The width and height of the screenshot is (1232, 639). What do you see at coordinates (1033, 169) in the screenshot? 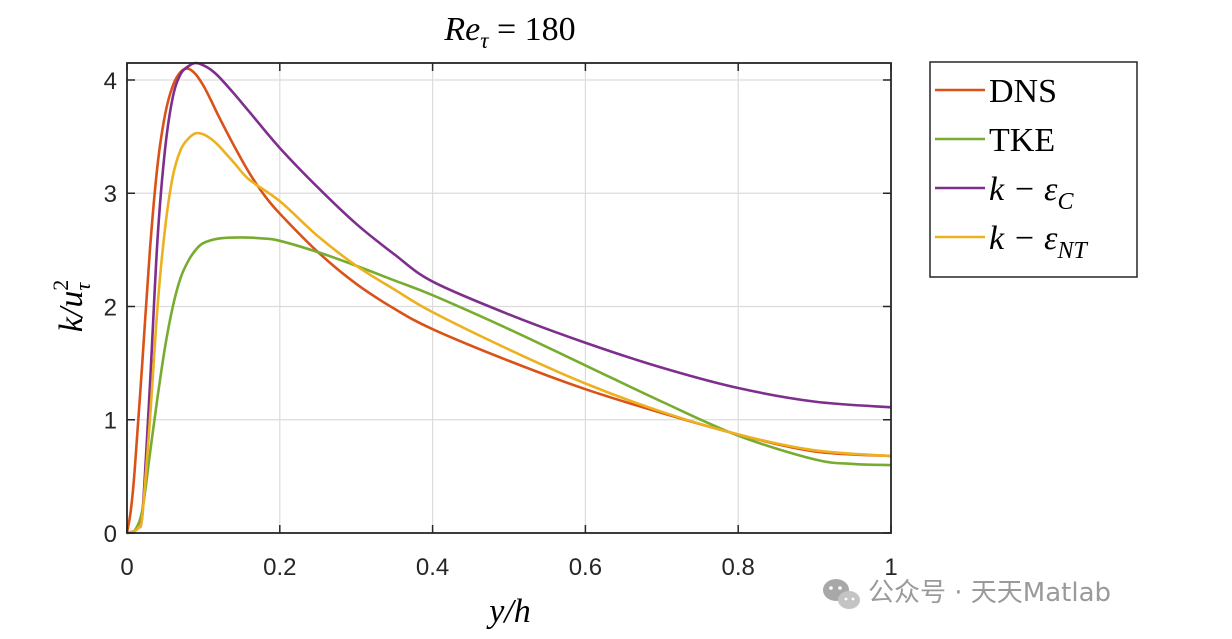
I see `legend-box` at bounding box center [1033, 169].